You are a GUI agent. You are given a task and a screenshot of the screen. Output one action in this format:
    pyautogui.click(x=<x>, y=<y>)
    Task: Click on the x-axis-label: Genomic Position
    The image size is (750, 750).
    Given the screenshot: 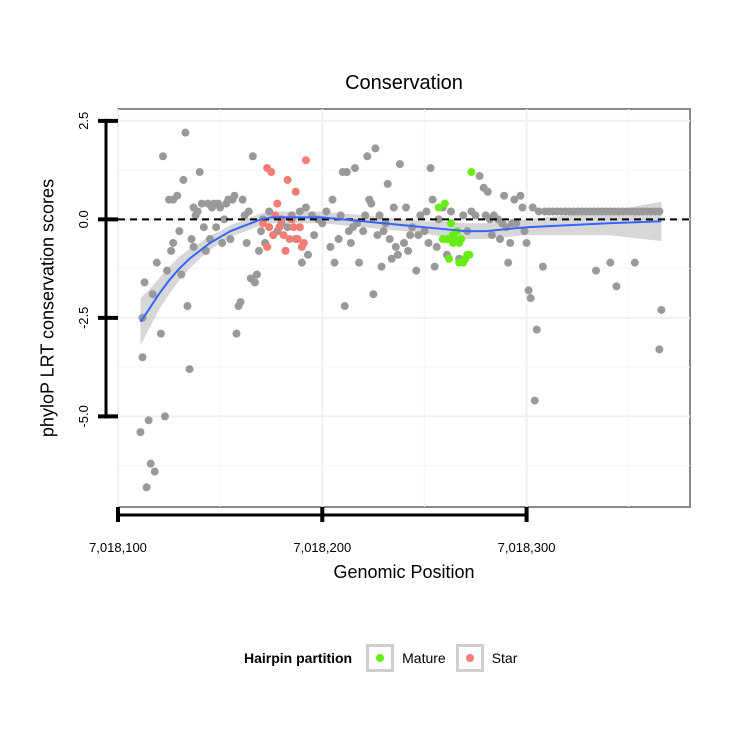 What is the action you would take?
    pyautogui.click(x=404, y=572)
    